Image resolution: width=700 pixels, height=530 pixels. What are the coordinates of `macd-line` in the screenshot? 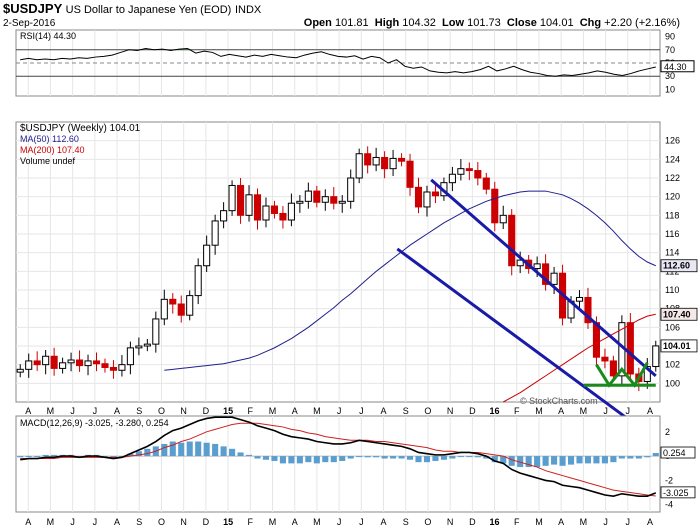 It's located at (338, 457).